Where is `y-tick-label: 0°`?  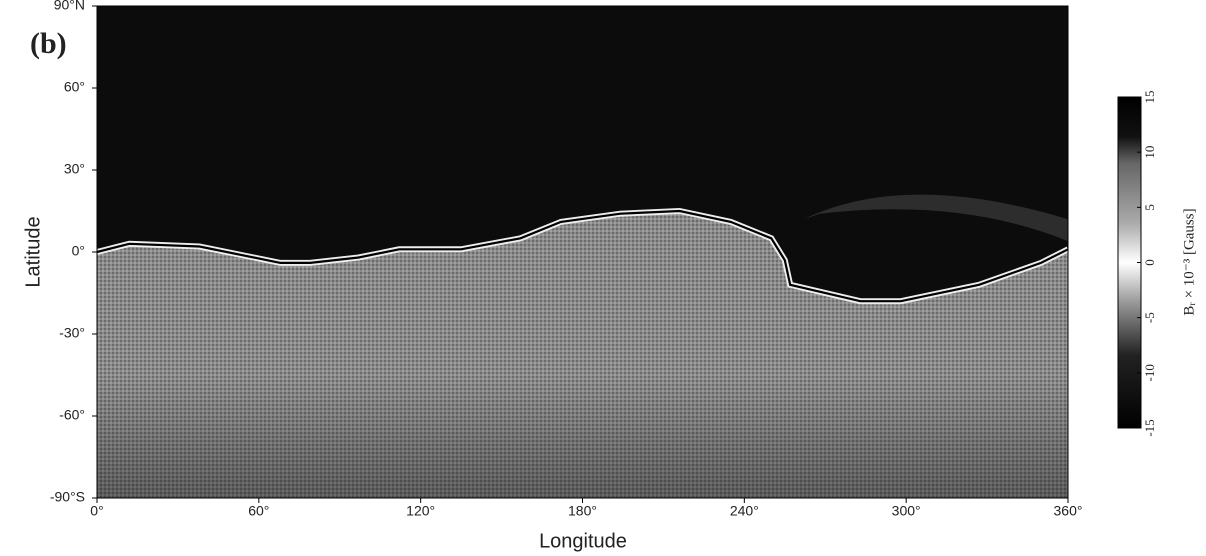
y-tick-label: 0° is located at coordinates (78, 251).